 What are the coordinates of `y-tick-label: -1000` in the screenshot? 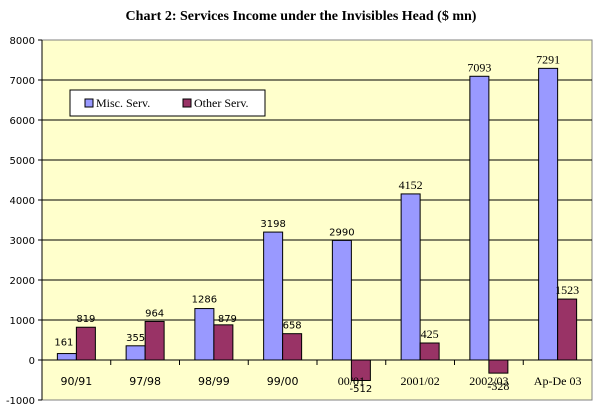 It's located at (20, 401).